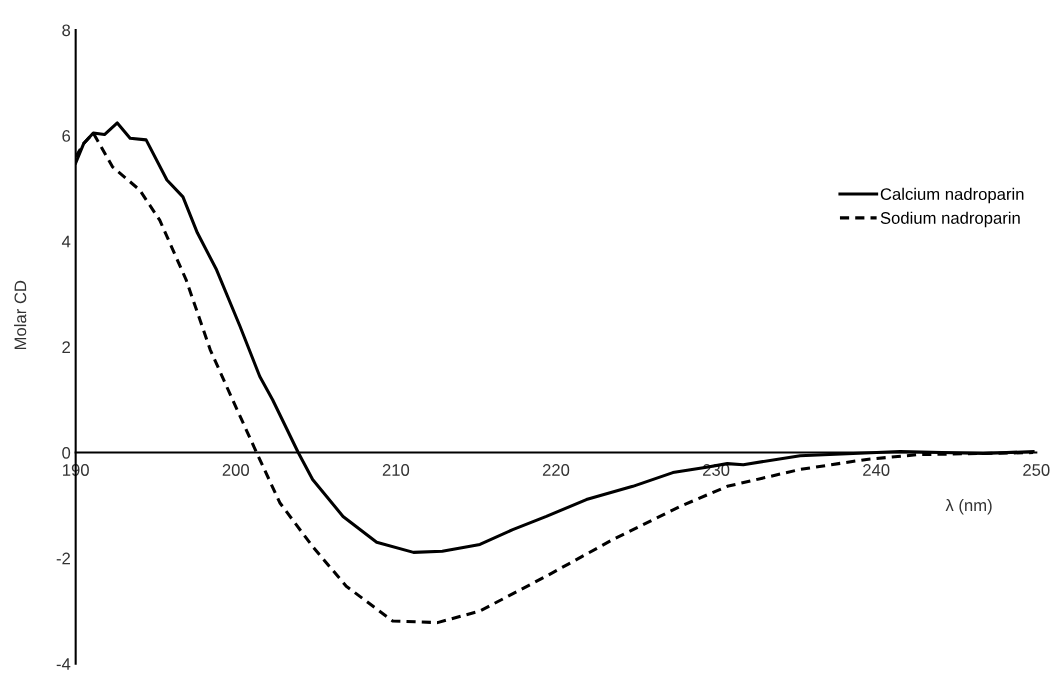  Describe the element at coordinates (968, 507) in the screenshot. I see `x-axis-title: λ (nm)` at that location.